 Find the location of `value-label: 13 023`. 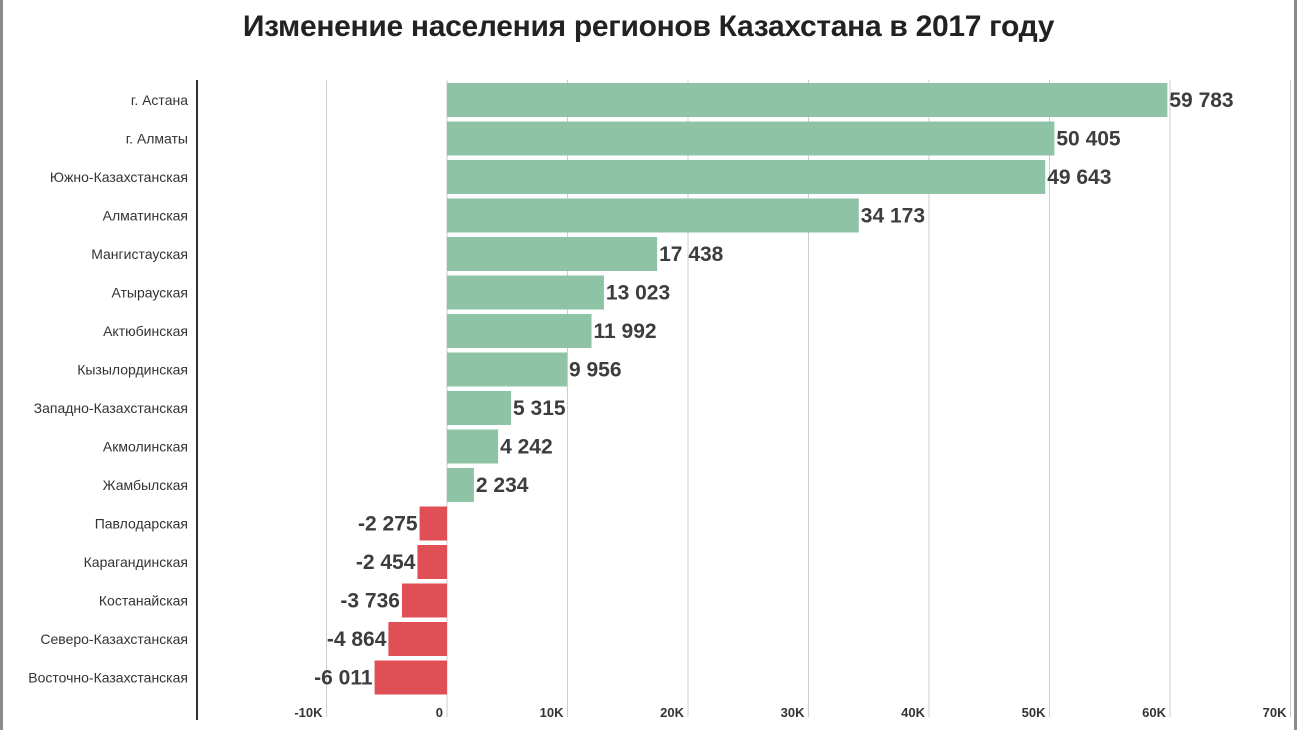

value-label: 13 023 is located at coordinates (638, 293).